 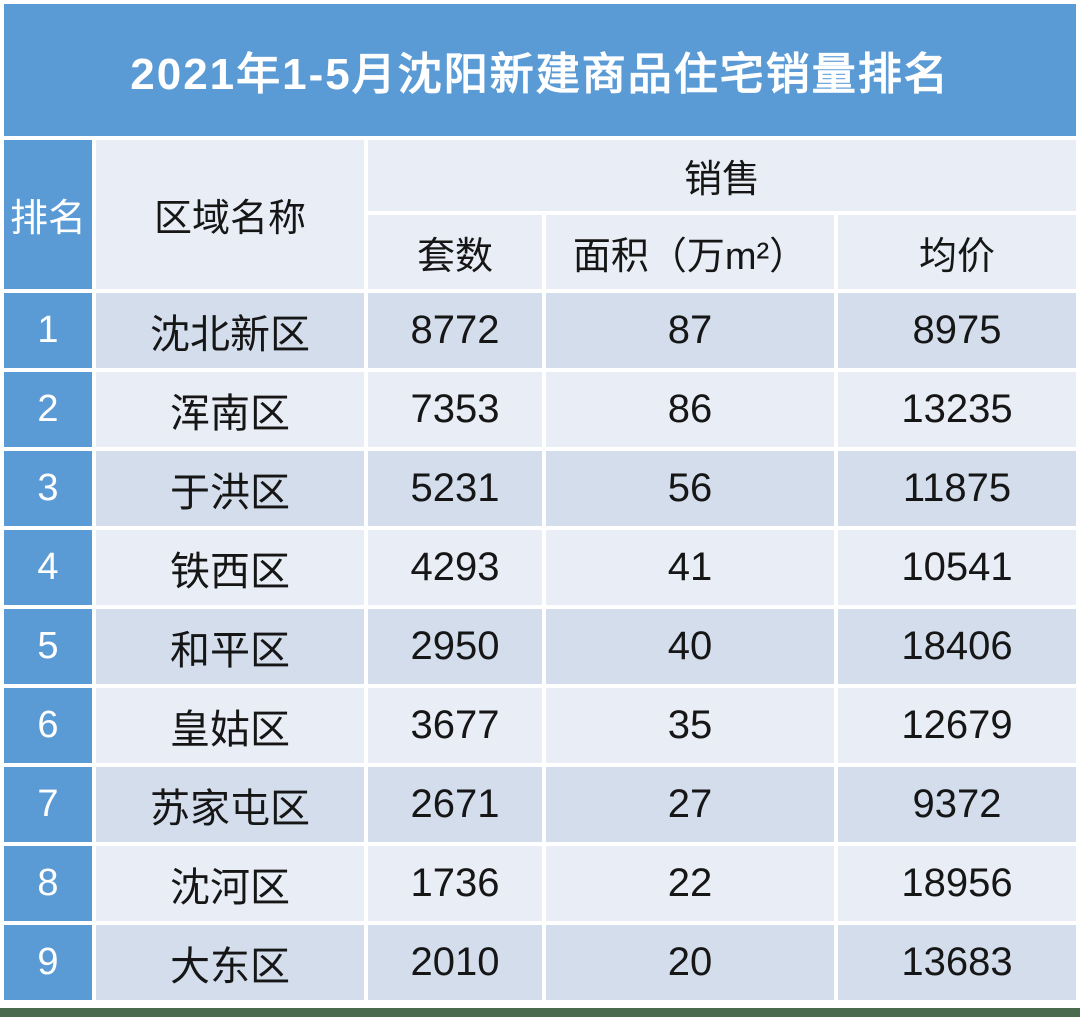 I want to click on district-cell: 皇姑区, so click(x=230, y=725).